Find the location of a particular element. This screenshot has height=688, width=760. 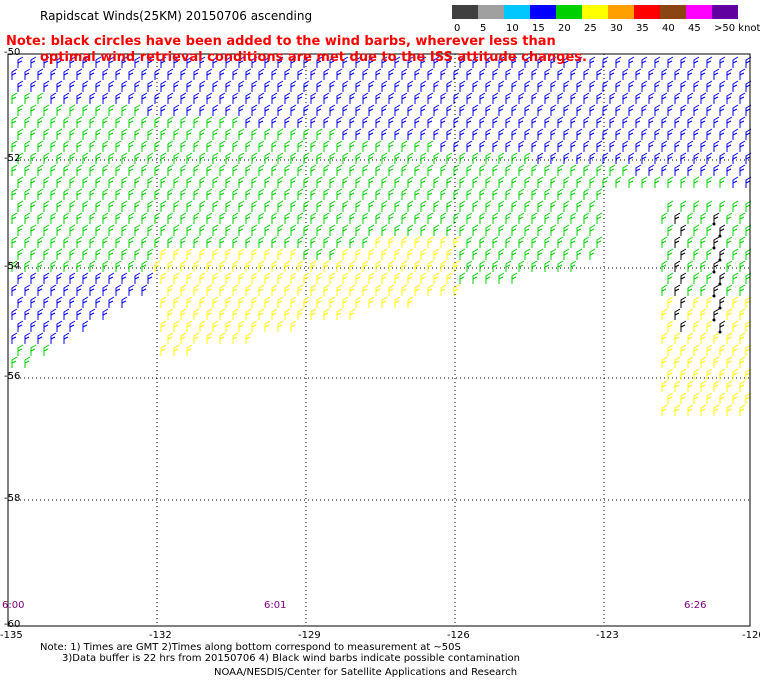

scale-label: 5 is located at coordinates (483, 28).